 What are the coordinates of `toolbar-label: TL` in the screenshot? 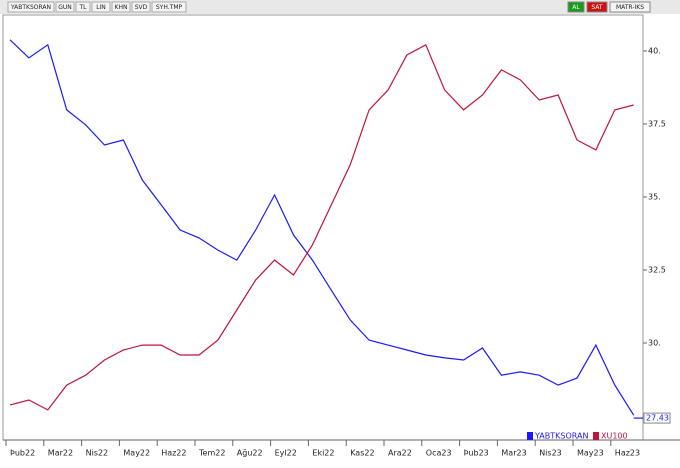 It's located at (82, 7).